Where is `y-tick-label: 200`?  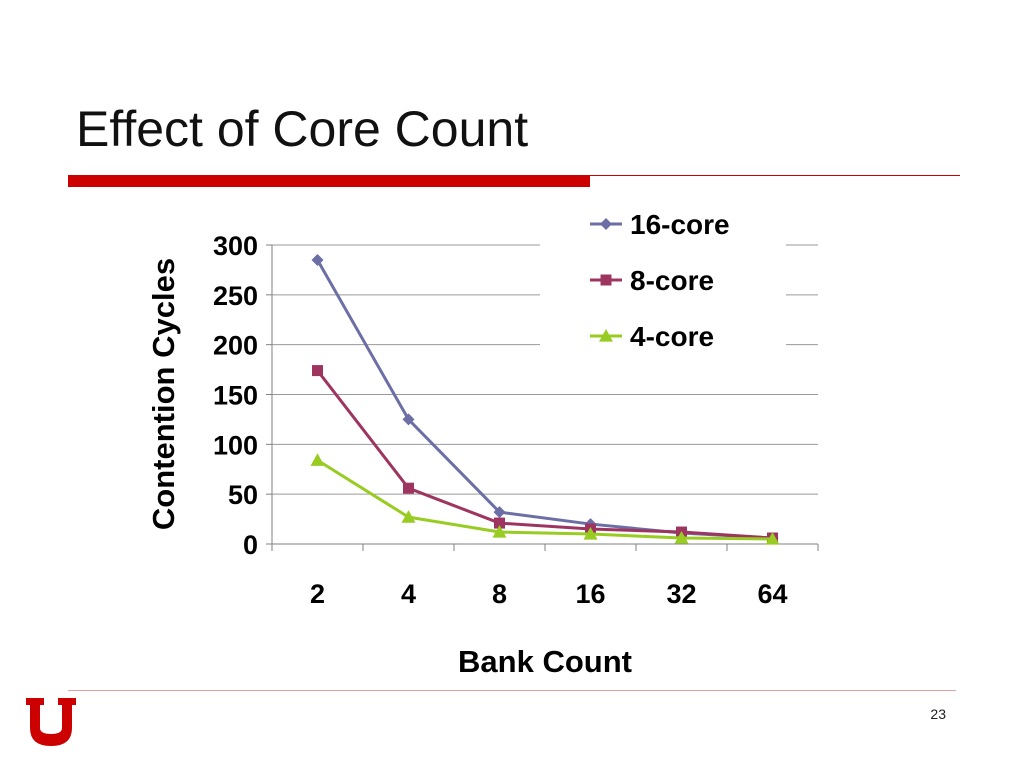 y-tick-label: 200 is located at coordinates (235, 346).